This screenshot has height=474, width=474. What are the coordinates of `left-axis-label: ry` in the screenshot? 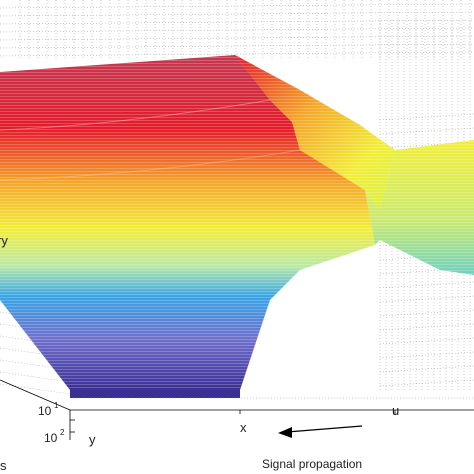 It's located at (4, 240).